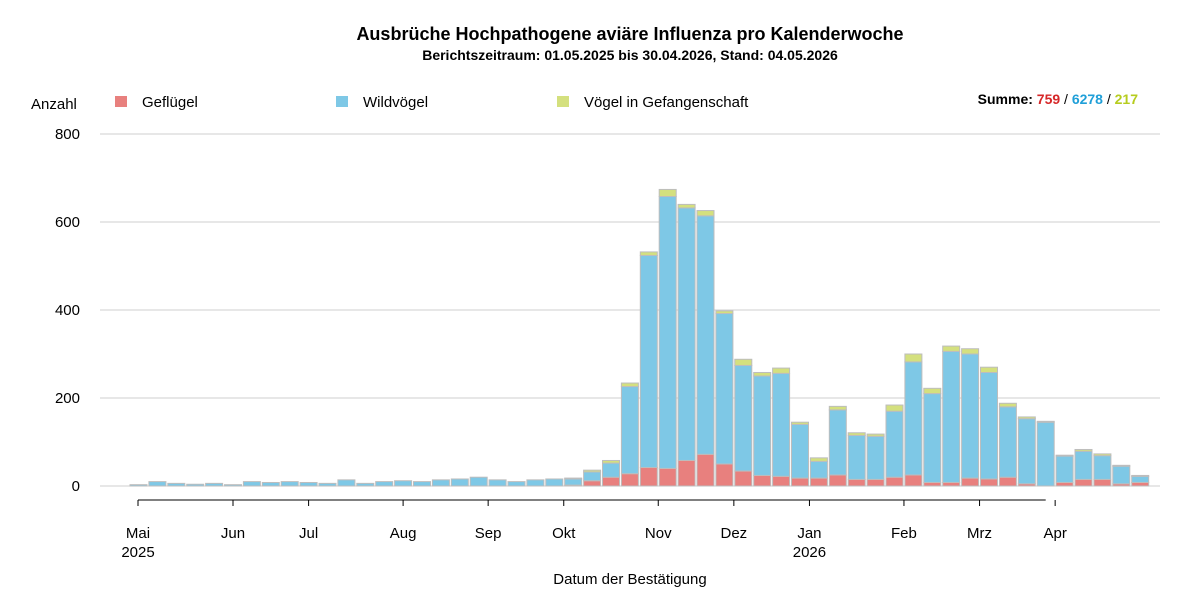 This screenshot has width=1200, height=600. What do you see at coordinates (138, 533) in the screenshot?
I see `x-tick-label: Mai` at bounding box center [138, 533].